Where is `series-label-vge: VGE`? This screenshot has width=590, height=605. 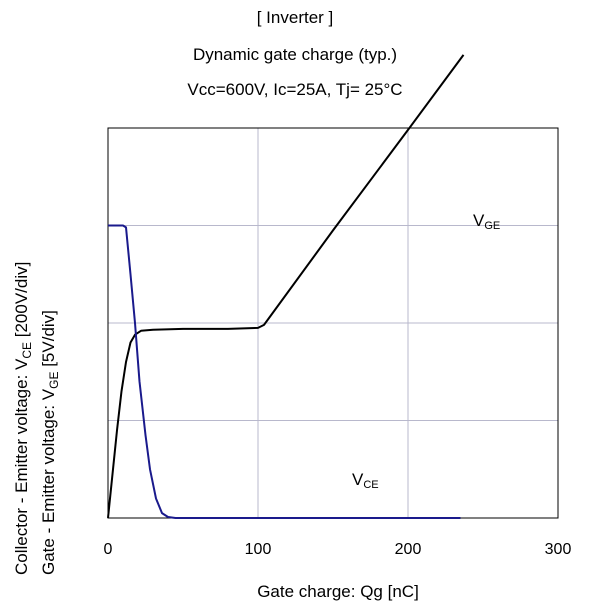
series-label-vge: VGE is located at coordinates (486, 221).